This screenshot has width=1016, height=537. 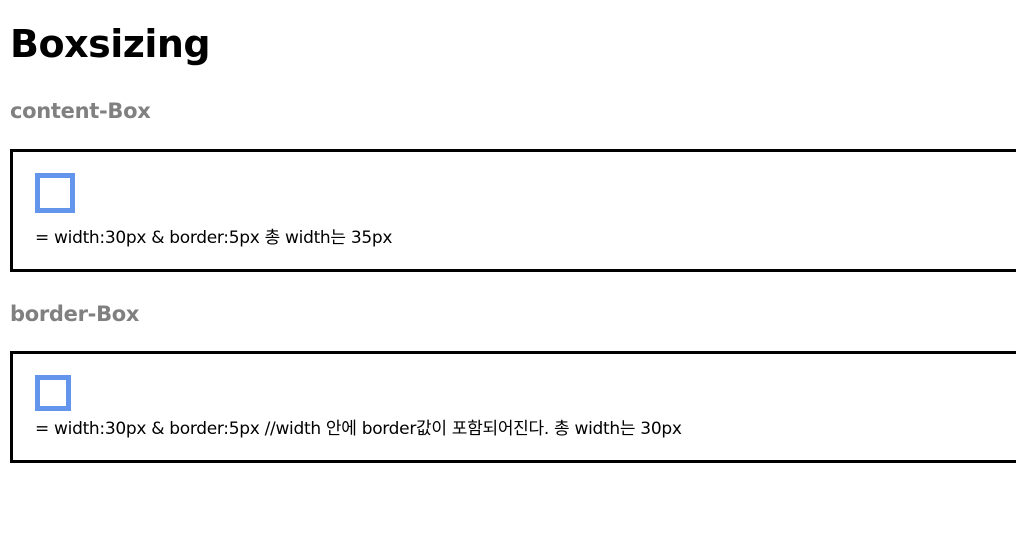 I want to click on content-box-sample, so click(x=55, y=193).